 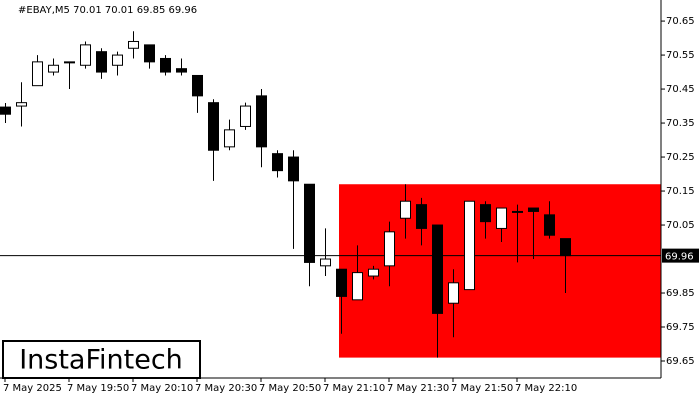 What do you see at coordinates (418, 388) in the screenshot?
I see `x-tick-label: 7 May 21:30` at bounding box center [418, 388].